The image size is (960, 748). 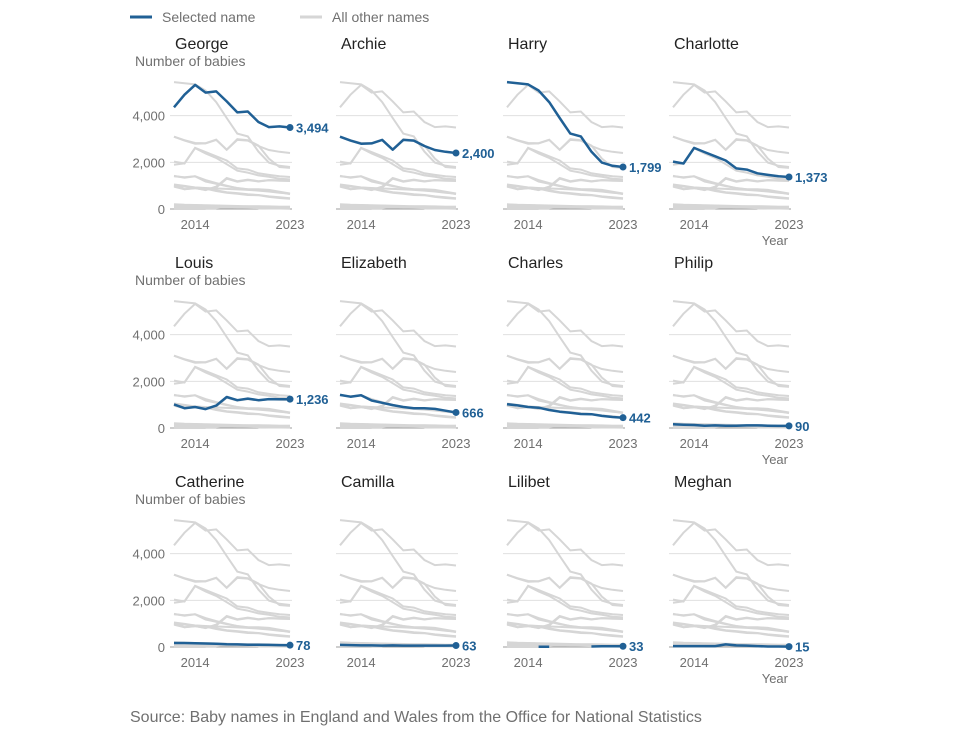 What do you see at coordinates (367, 482) in the screenshot?
I see `panel-title: Camilla` at bounding box center [367, 482].